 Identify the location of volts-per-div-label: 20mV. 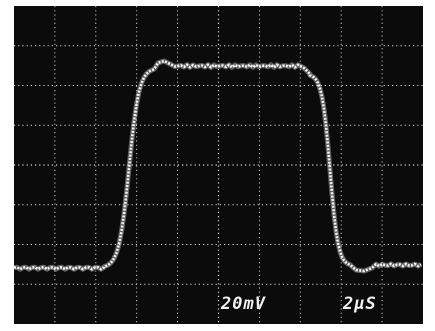
(243, 304).